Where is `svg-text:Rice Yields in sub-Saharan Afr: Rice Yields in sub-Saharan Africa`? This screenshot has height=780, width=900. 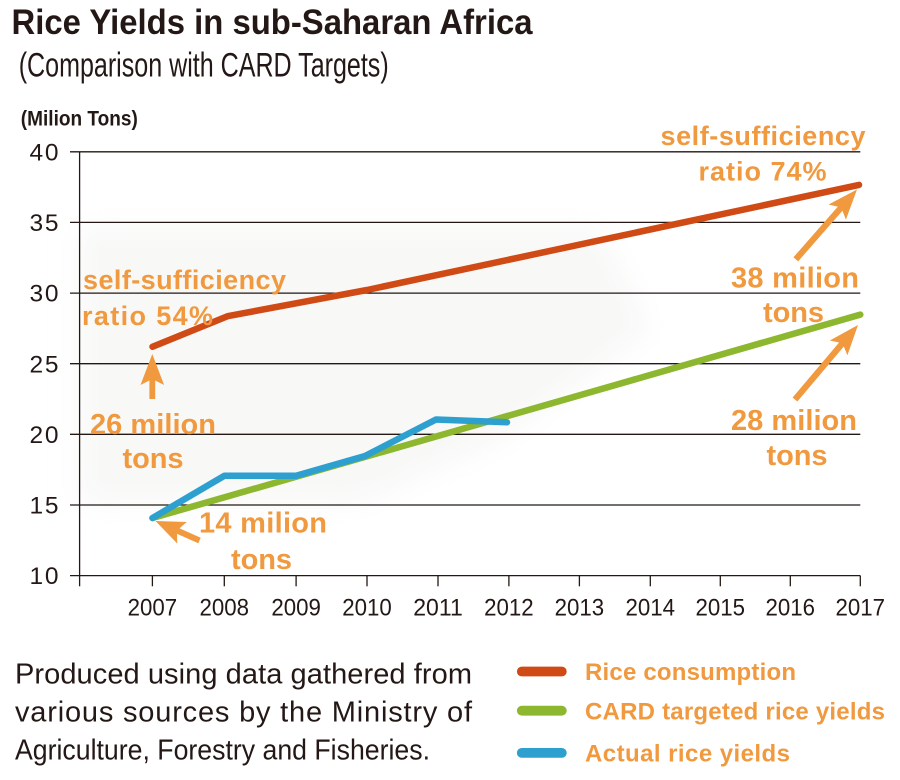 svg-text:Rice Yields in sub-Saharan Afr: Rice Yields in sub-Saharan Africa is located at coordinates (272, 22).